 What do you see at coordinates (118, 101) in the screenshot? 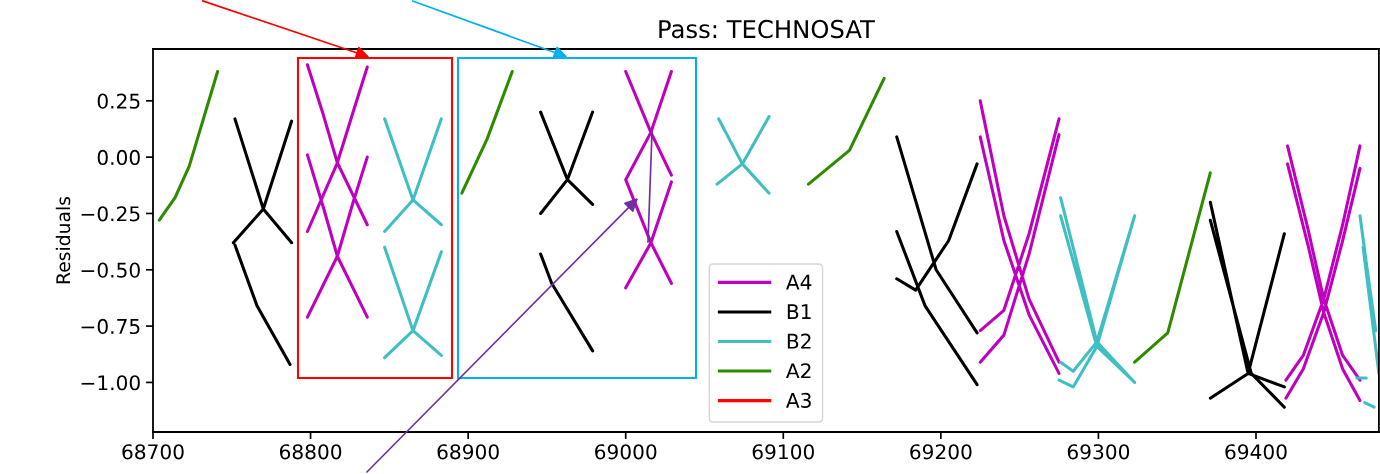
I see `y-tick-label: 0.25` at bounding box center [118, 101].